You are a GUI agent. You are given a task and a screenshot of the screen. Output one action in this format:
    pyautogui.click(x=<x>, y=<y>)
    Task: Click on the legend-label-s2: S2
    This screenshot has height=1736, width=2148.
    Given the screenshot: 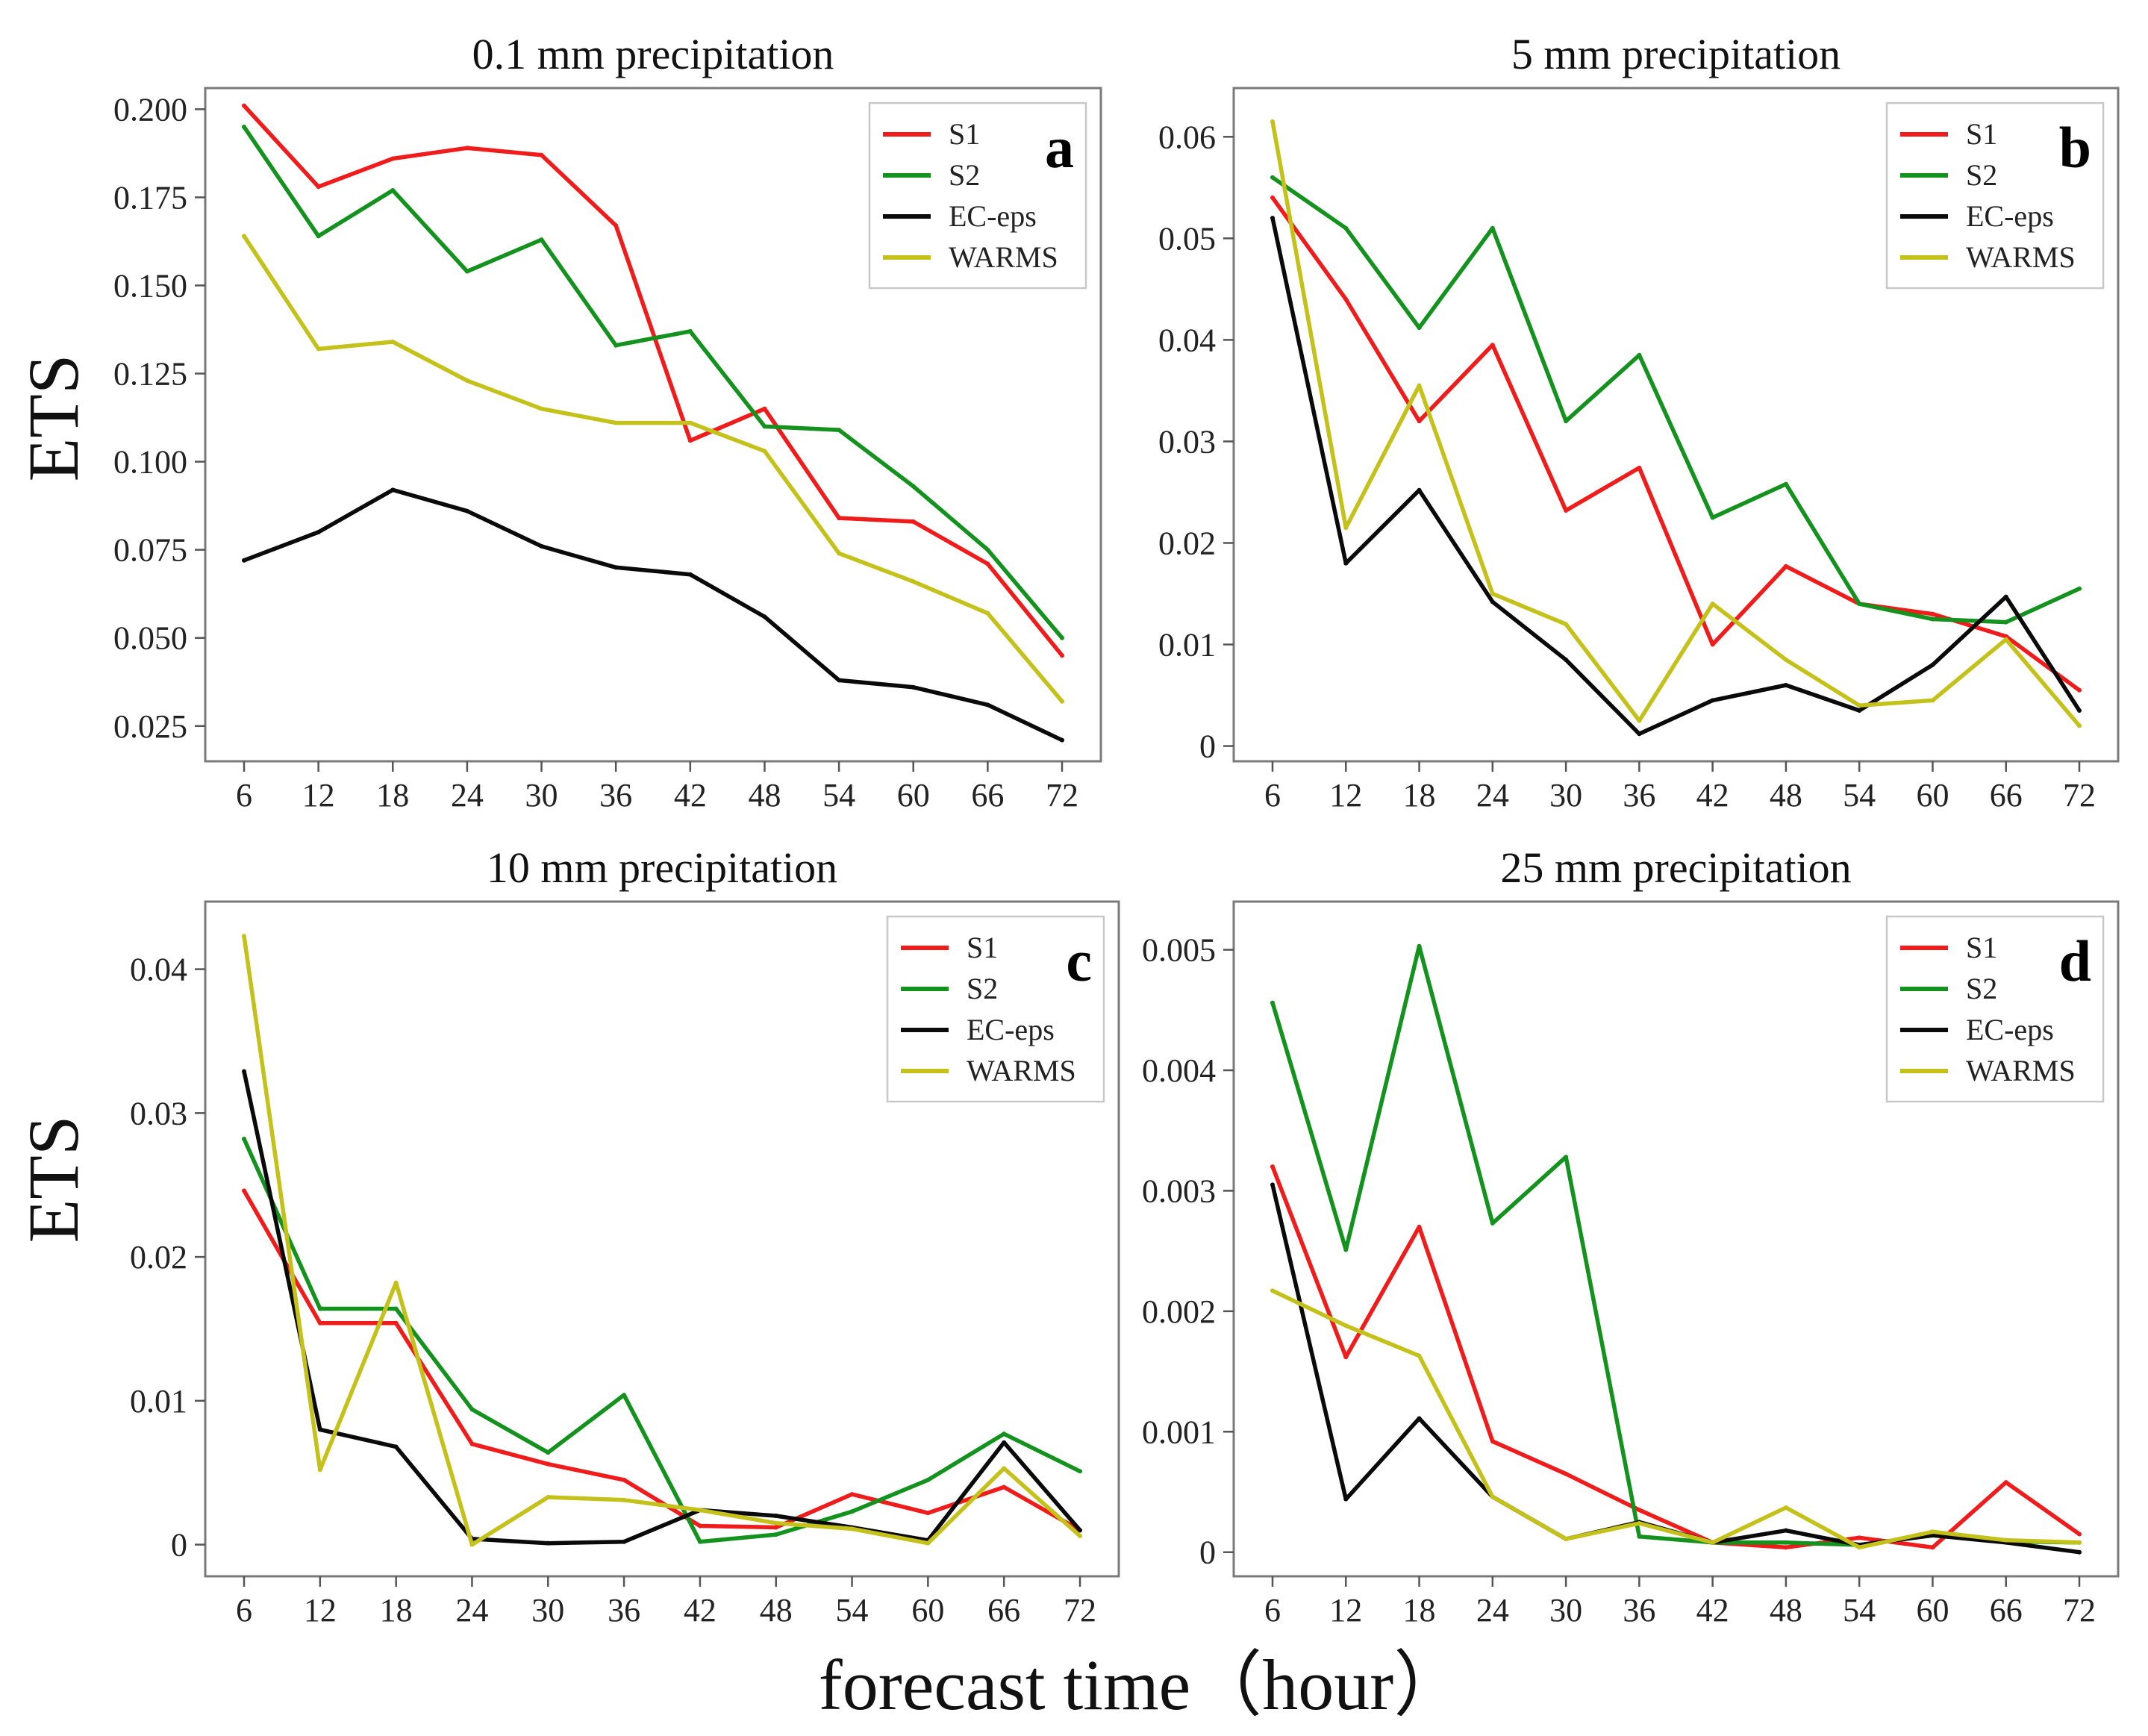 What is the action you would take?
    pyautogui.click(x=1981, y=175)
    